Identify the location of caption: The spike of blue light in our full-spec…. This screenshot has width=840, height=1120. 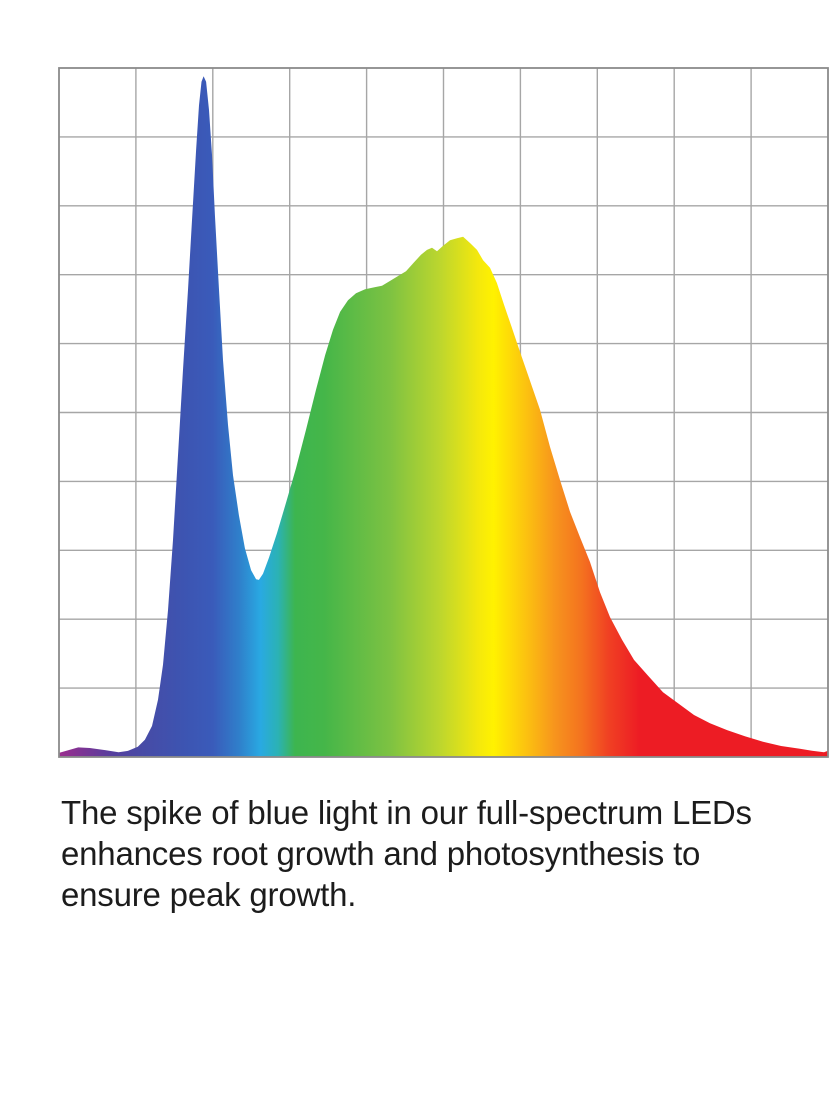
(426, 853).